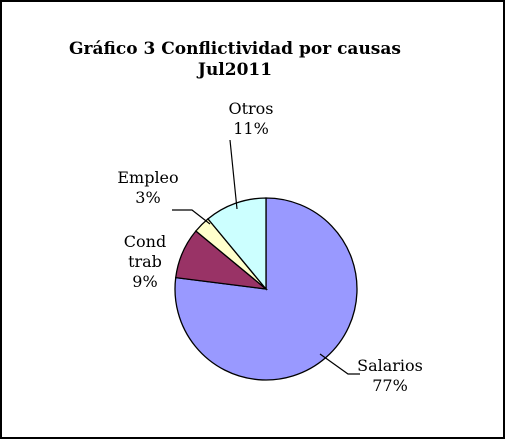 The height and width of the screenshot is (441, 505). I want to click on data-label-cond-trab-percent: 9%, so click(144, 281).